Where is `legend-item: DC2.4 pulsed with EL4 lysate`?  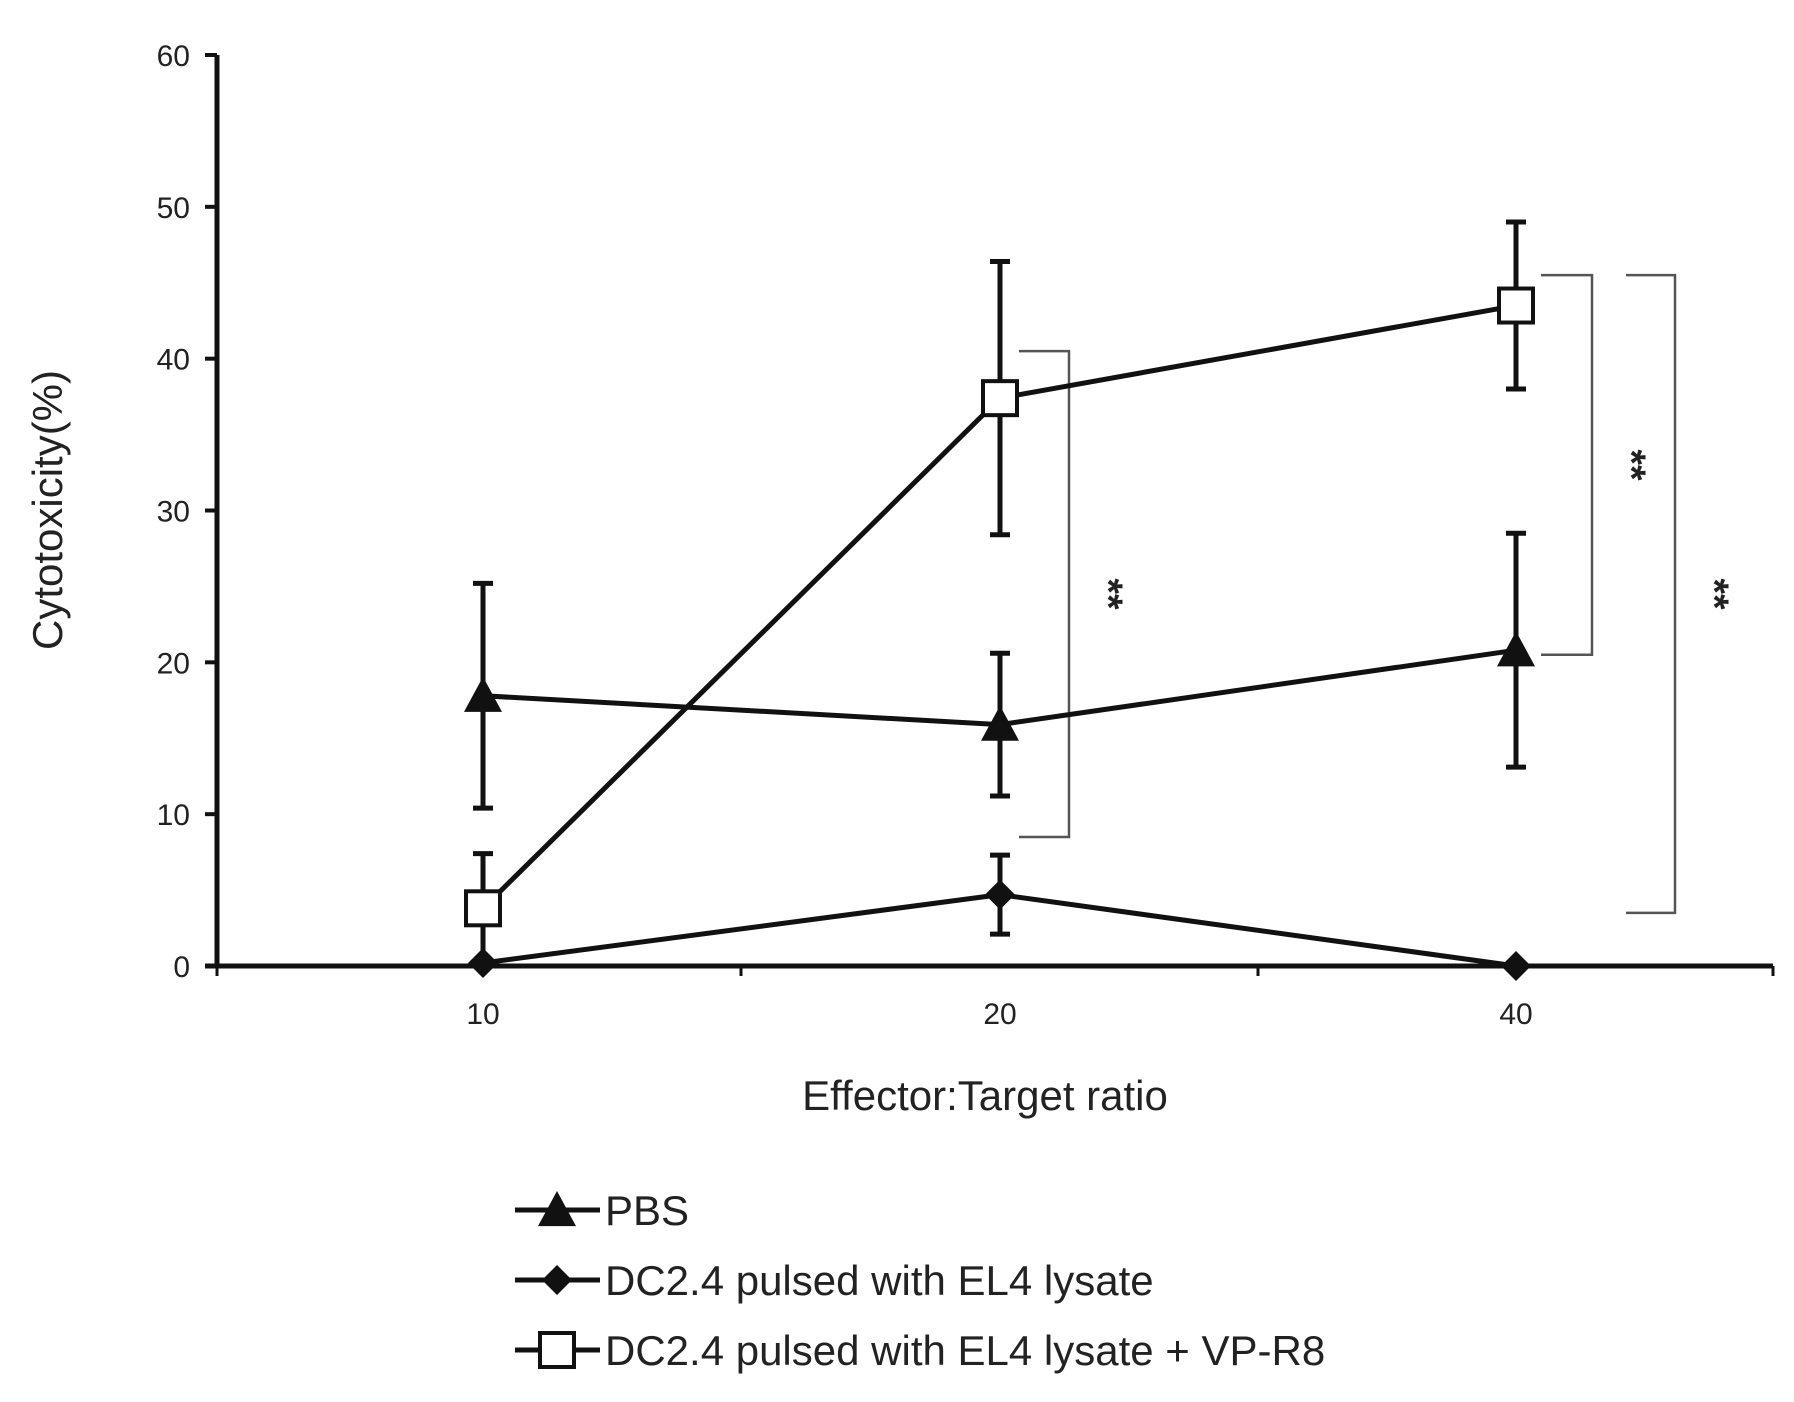
legend-item: DC2.4 pulsed with EL4 lysate is located at coordinates (834, 1280).